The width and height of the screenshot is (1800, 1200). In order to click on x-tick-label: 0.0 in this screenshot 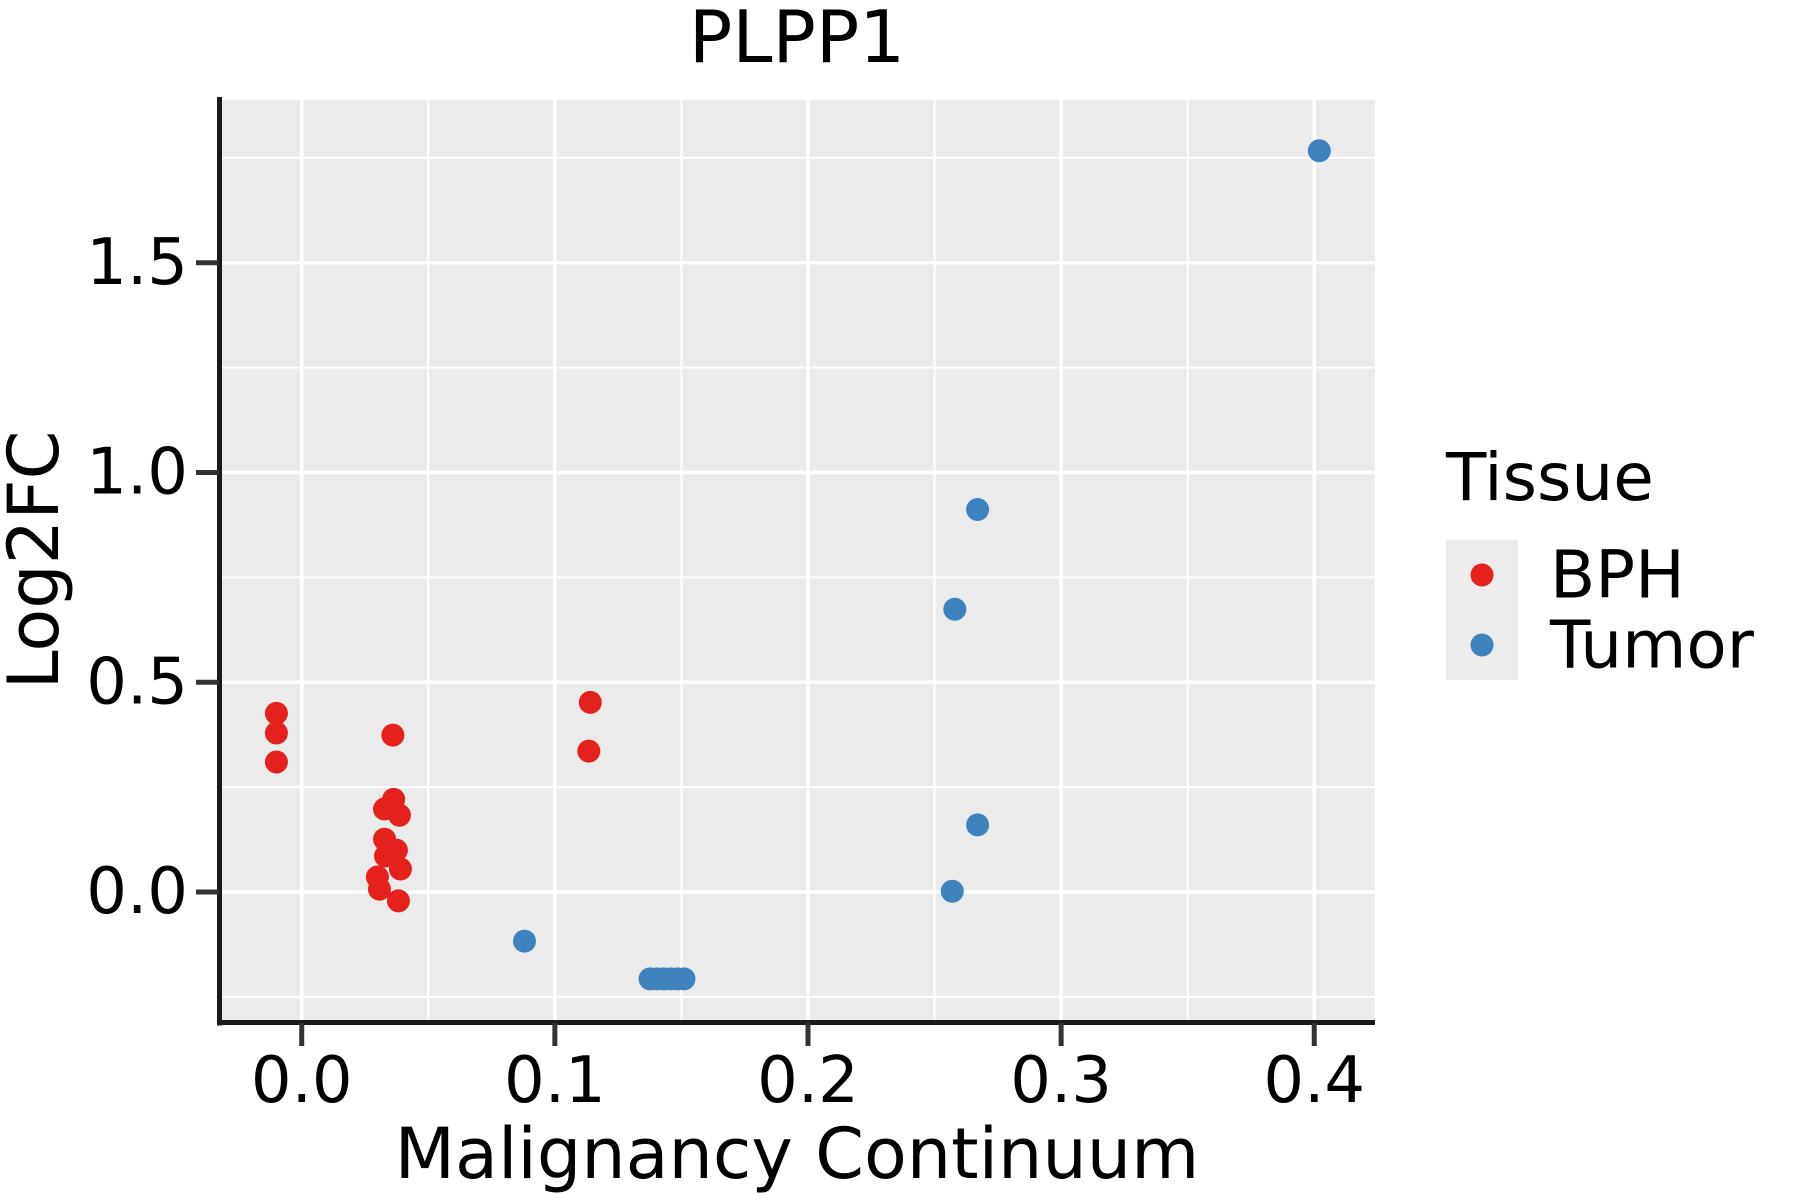, I will do `click(302, 1081)`.